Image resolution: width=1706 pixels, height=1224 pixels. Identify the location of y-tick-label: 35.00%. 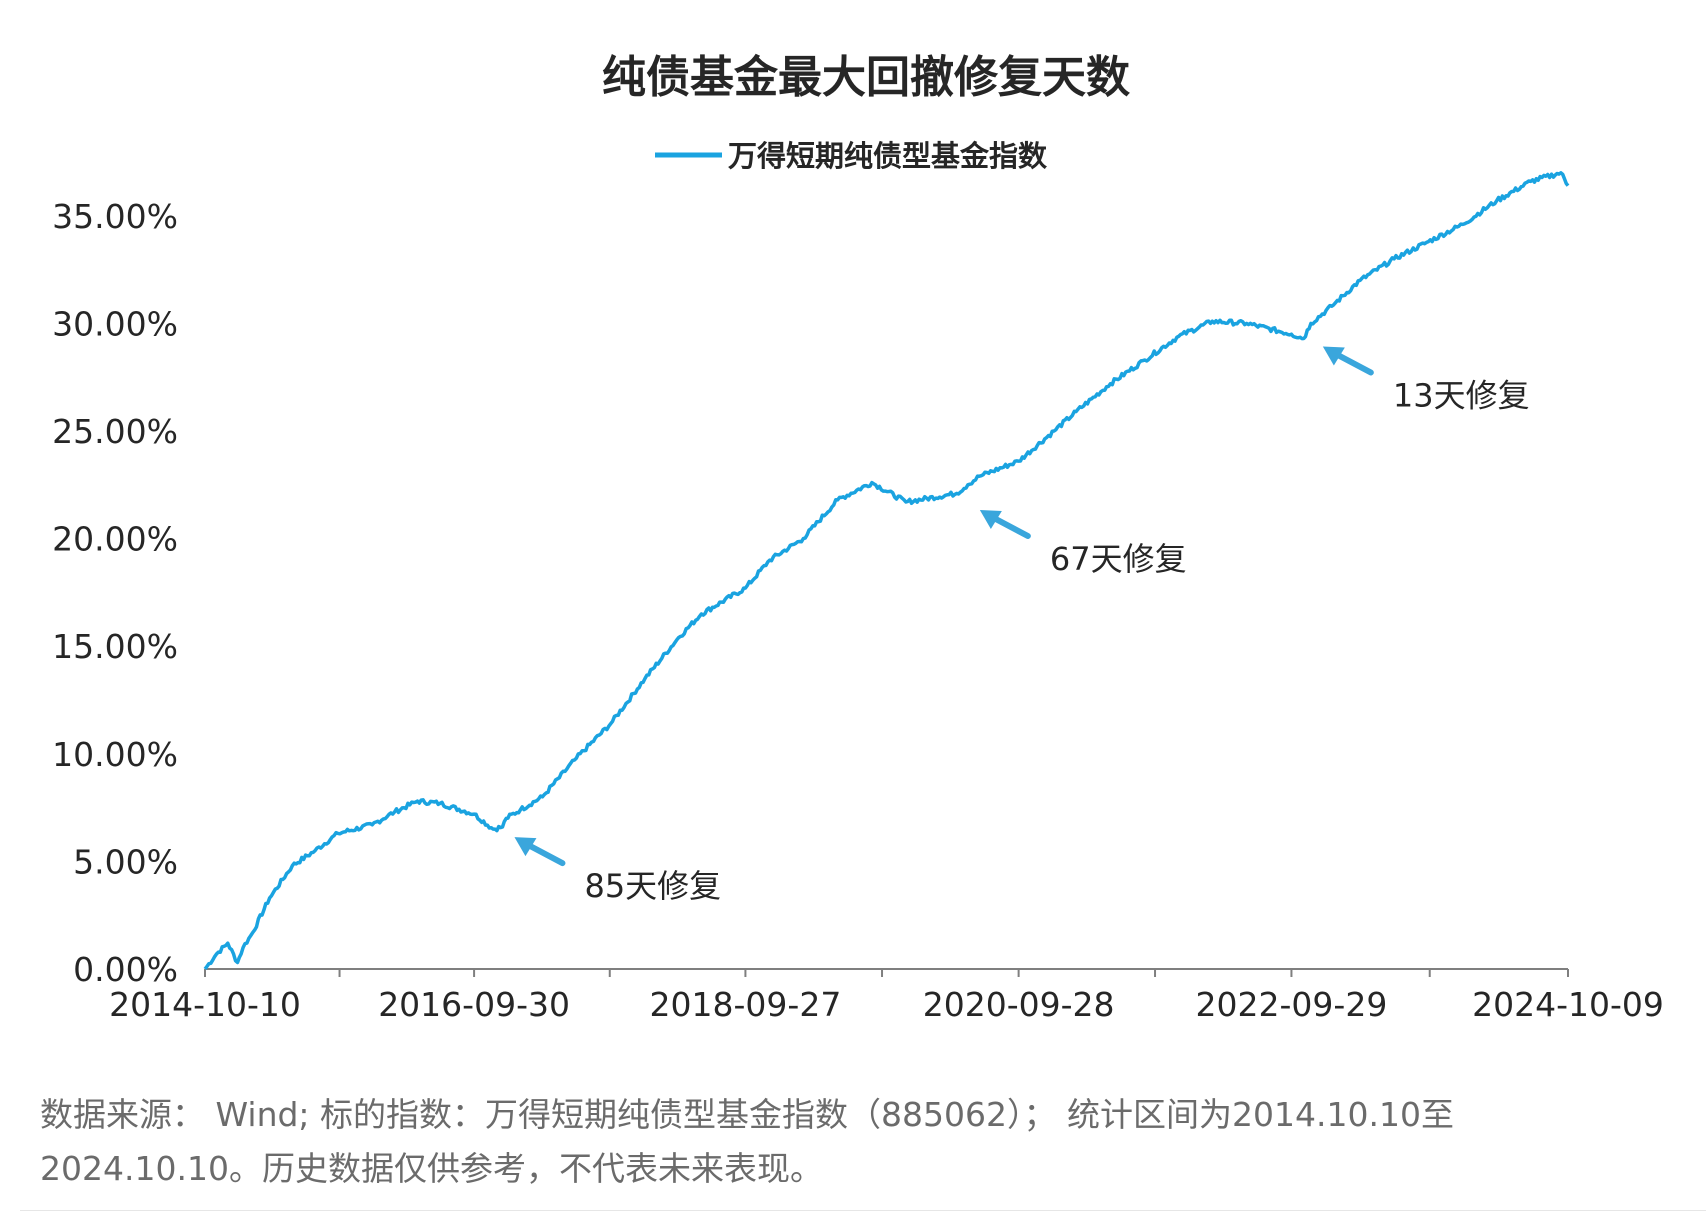
(115, 216).